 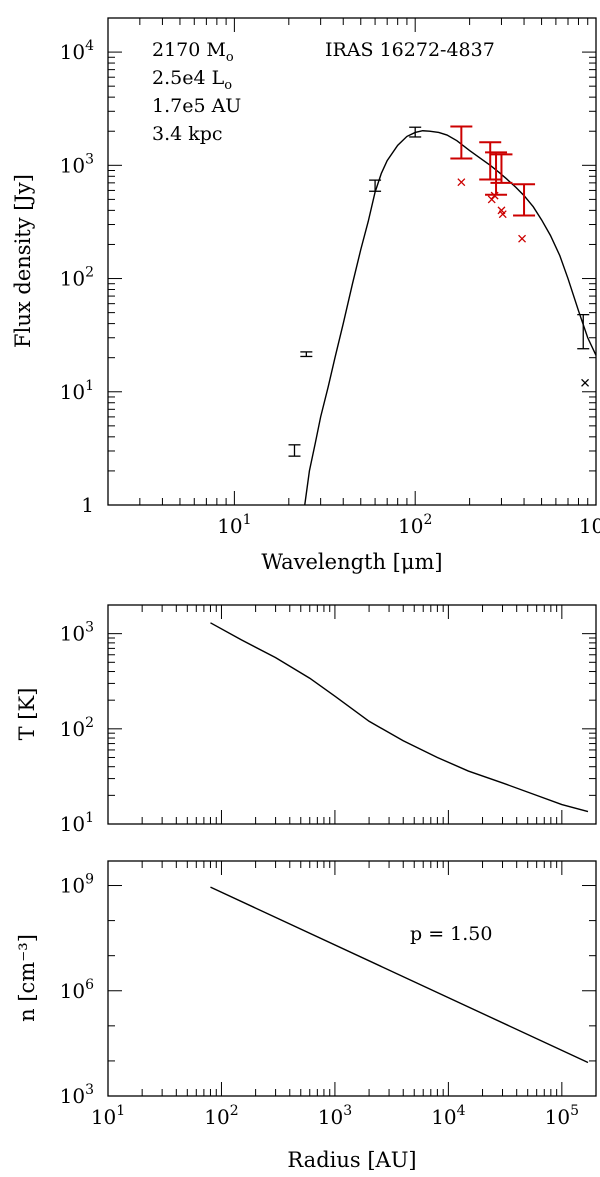 I want to click on y-tick-label: 10⁶, so click(x=77, y=990).